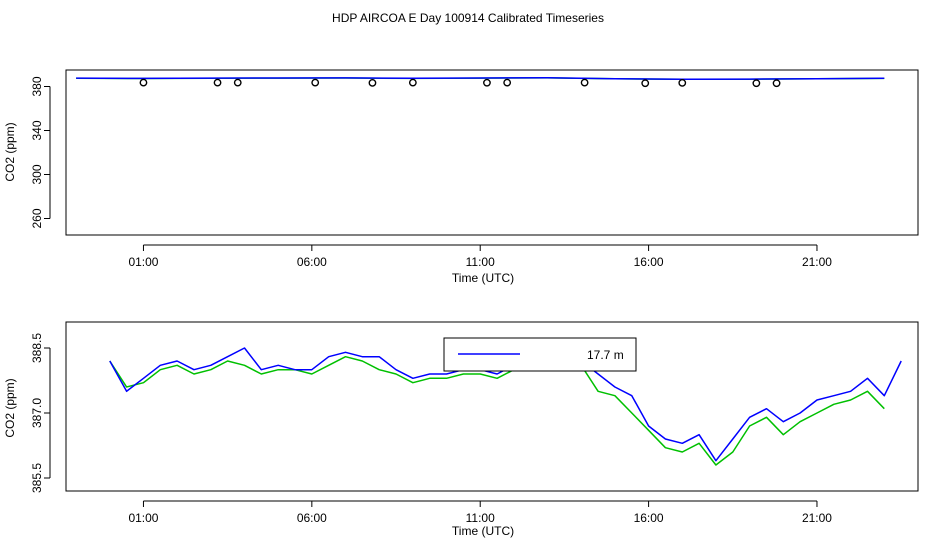  Describe the element at coordinates (605, 355) in the screenshot. I see `legend-label: 17.7 m` at that location.